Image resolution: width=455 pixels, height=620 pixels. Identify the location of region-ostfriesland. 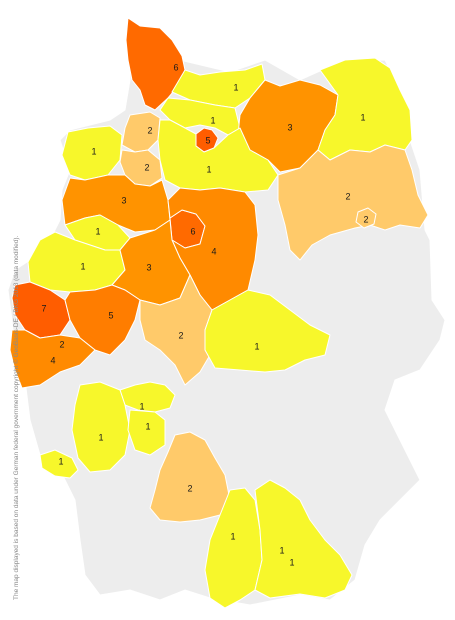
(92, 153).